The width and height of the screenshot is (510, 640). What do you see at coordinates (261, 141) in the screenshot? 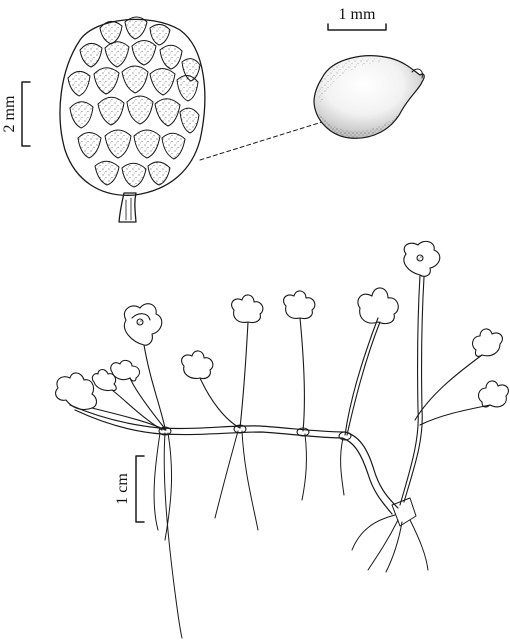
I see `leader-line` at bounding box center [261, 141].